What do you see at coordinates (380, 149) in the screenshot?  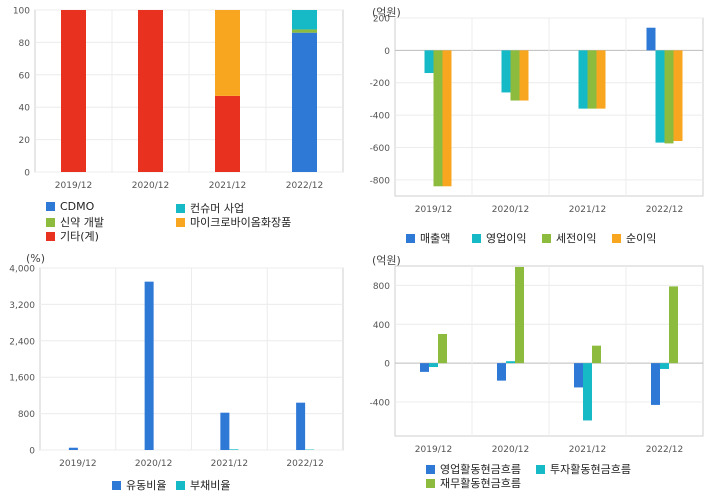 I see `y-tick-label: -600` at bounding box center [380, 149].